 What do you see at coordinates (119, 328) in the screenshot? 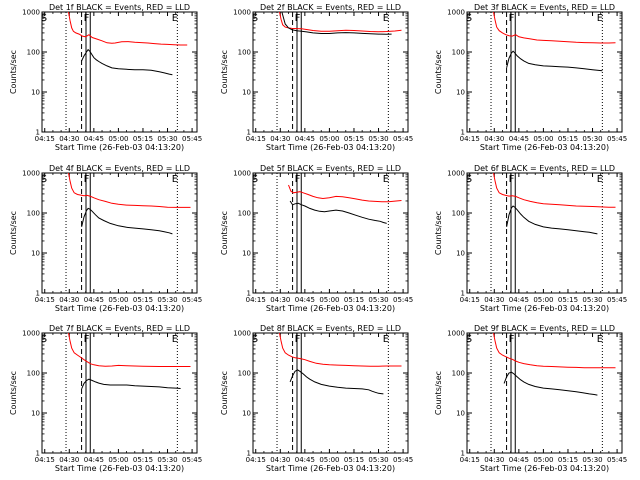
I see `panel-title: Det 7f BLACK = Events, RED = LLD` at bounding box center [119, 328].